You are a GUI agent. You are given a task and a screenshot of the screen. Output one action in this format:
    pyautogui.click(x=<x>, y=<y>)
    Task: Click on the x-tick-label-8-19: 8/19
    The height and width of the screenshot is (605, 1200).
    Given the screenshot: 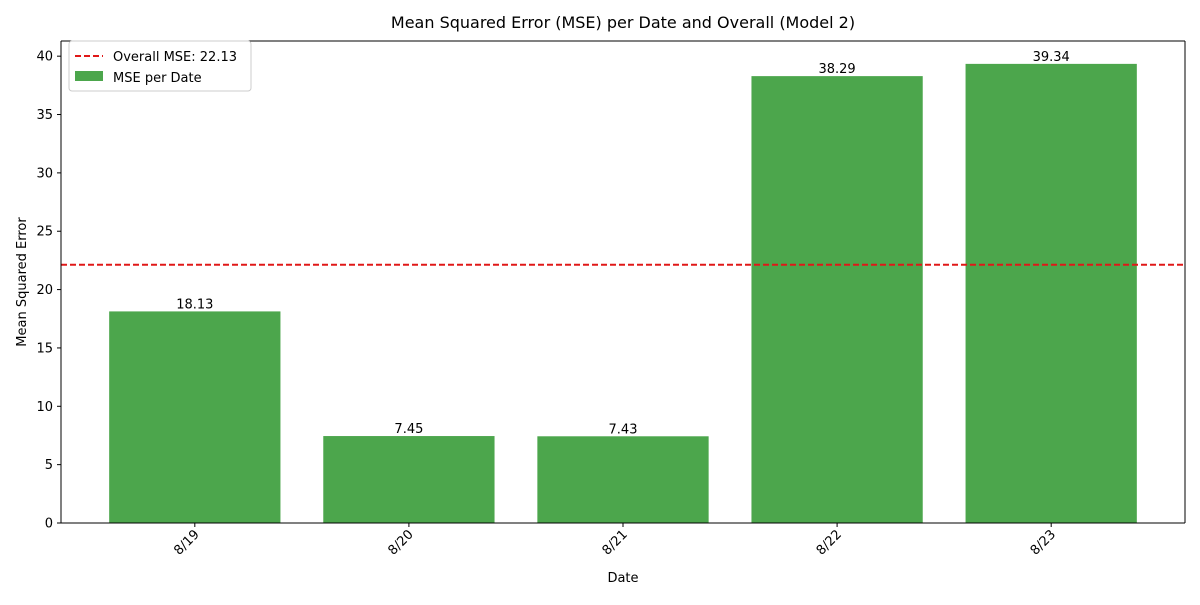 What is the action you would take?
    pyautogui.click(x=186, y=542)
    